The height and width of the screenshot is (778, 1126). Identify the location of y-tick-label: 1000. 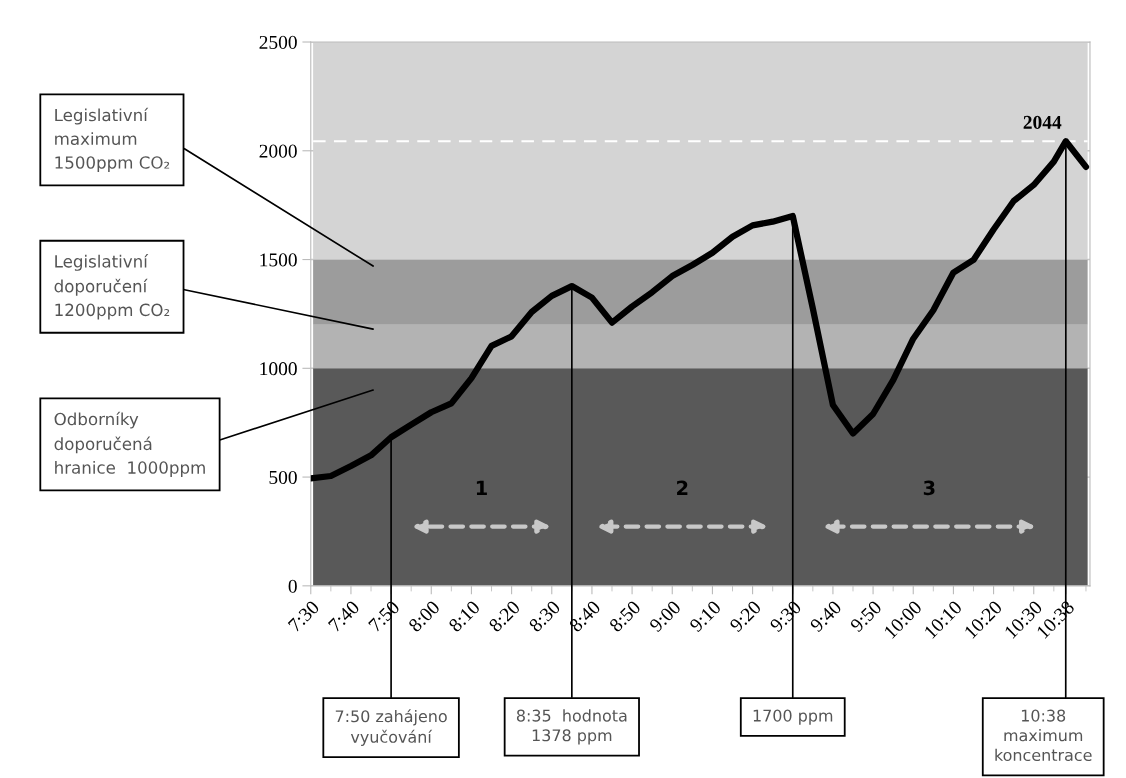
(278, 369).